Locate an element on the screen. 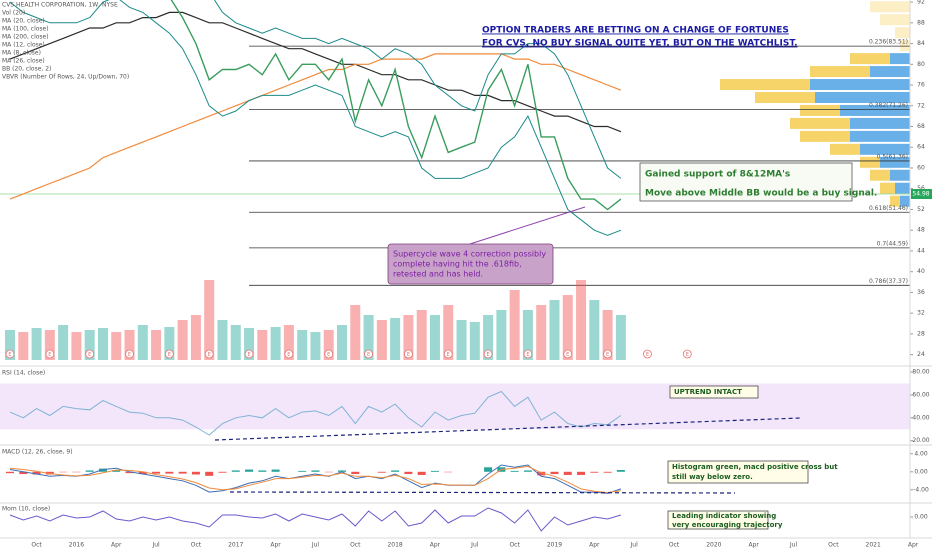 The width and height of the screenshot is (932, 550). note: retested and has held. is located at coordinates (438, 274).